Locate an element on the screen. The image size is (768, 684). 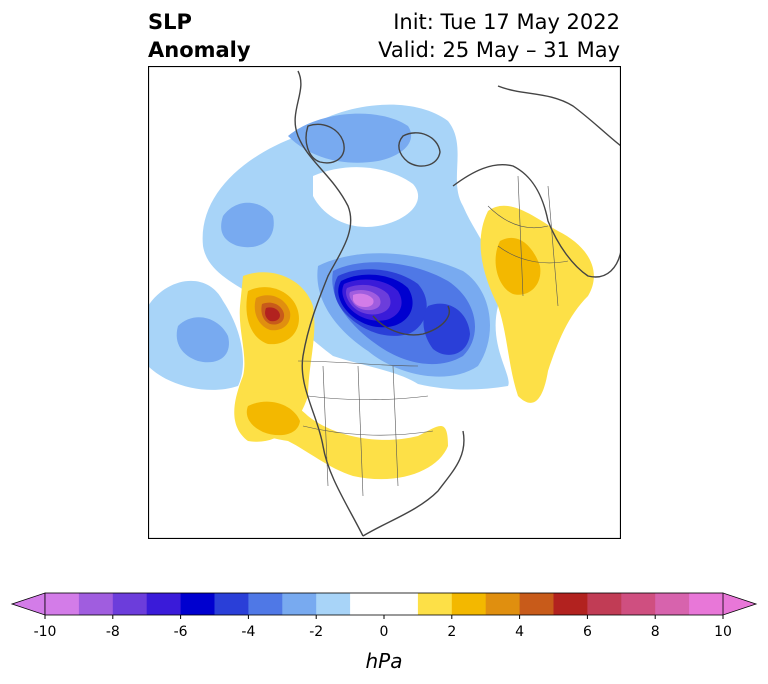
colorbar-tick-label: 8 is located at coordinates (655, 632).